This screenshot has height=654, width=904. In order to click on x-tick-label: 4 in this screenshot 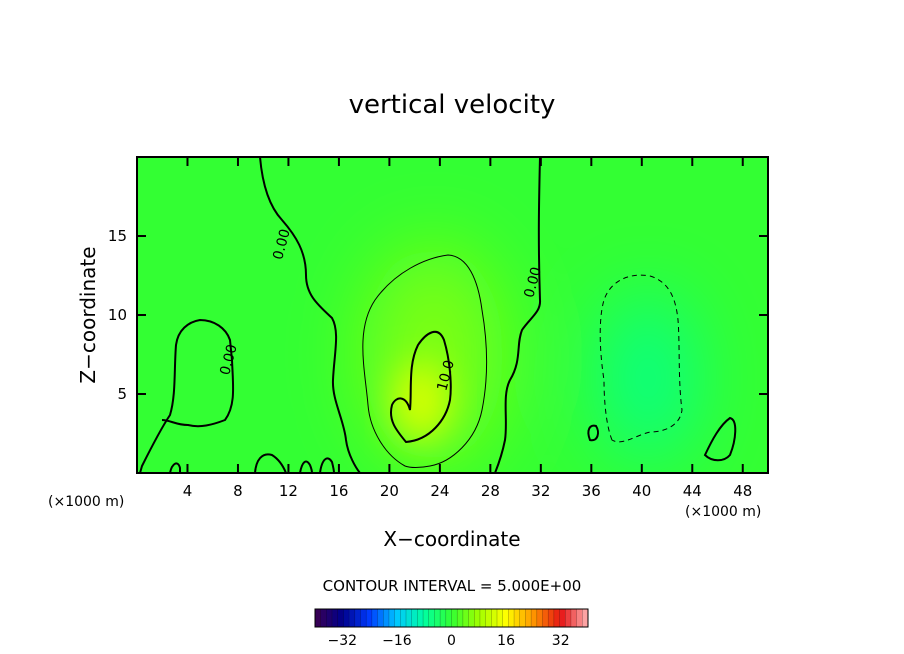, I will do `click(188, 491)`.